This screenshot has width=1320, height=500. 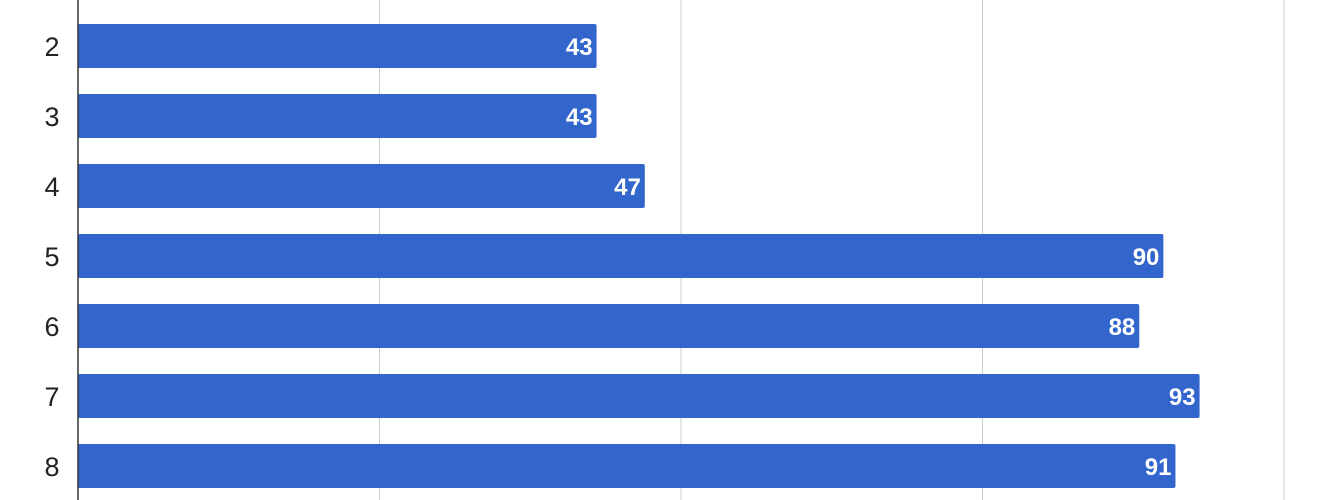 I want to click on value-label-4: 47, so click(x=627, y=187).